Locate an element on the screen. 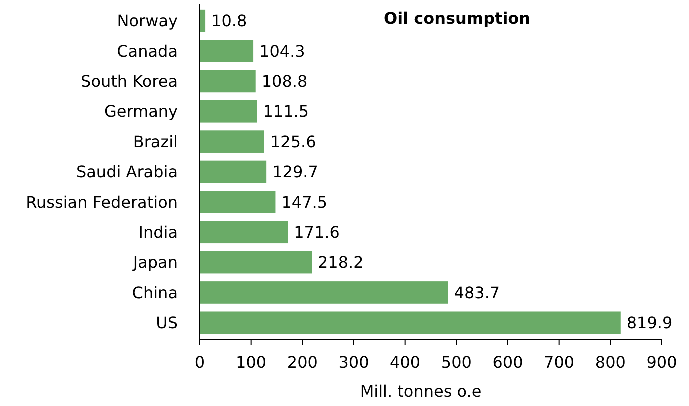  y-tick-label: Japan is located at coordinates (155, 262).